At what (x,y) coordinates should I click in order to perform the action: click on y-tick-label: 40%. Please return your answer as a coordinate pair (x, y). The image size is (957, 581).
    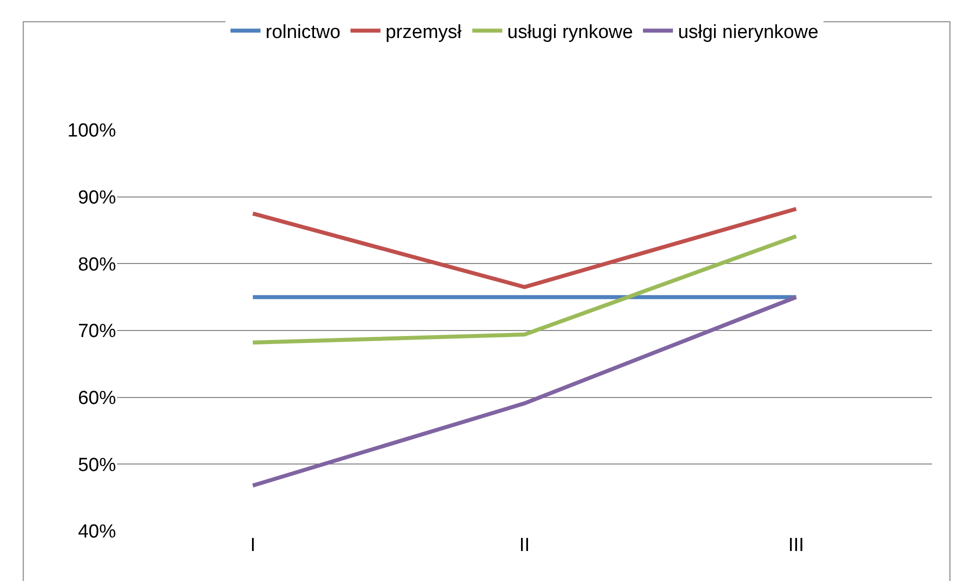
    Looking at the image, I should click on (97, 532).